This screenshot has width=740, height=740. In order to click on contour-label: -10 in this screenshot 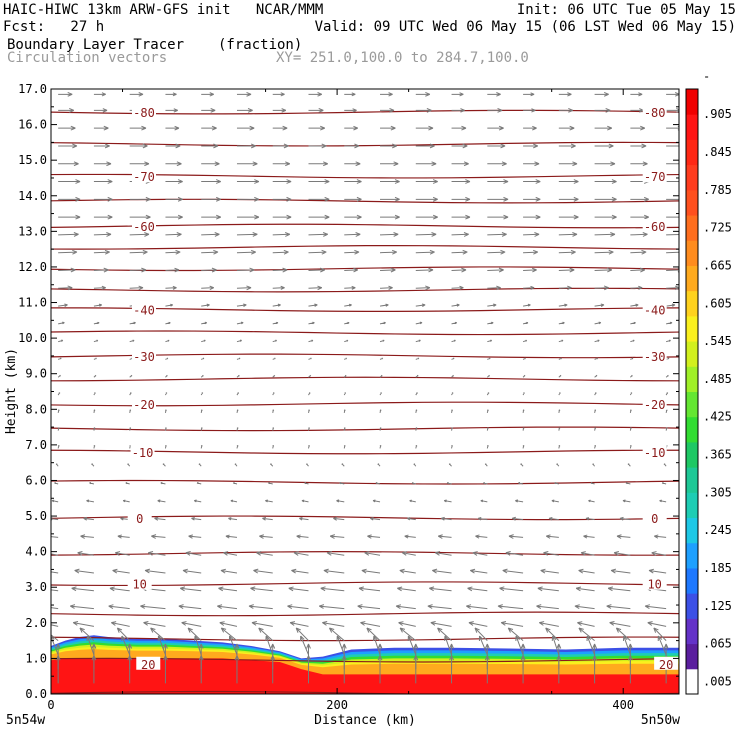, I will do `click(655, 453)`.